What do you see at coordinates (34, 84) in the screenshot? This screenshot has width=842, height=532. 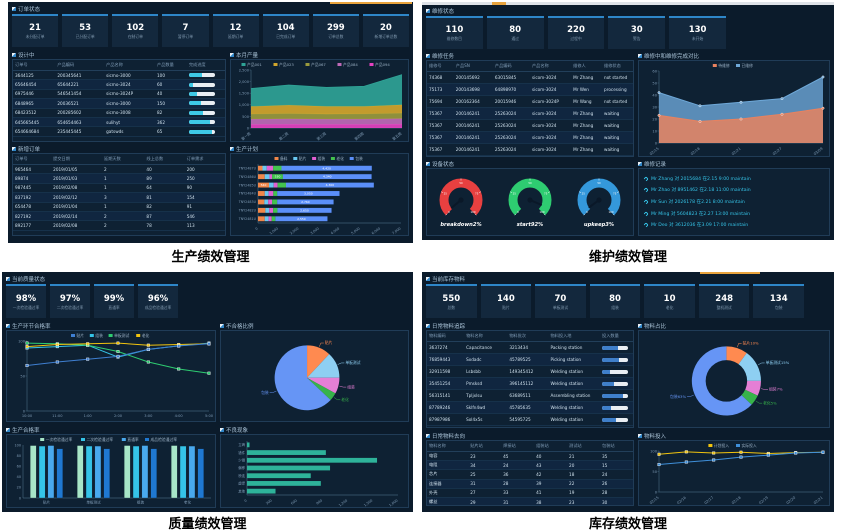 I see `table-cell: 65646454` at bounding box center [34, 84].